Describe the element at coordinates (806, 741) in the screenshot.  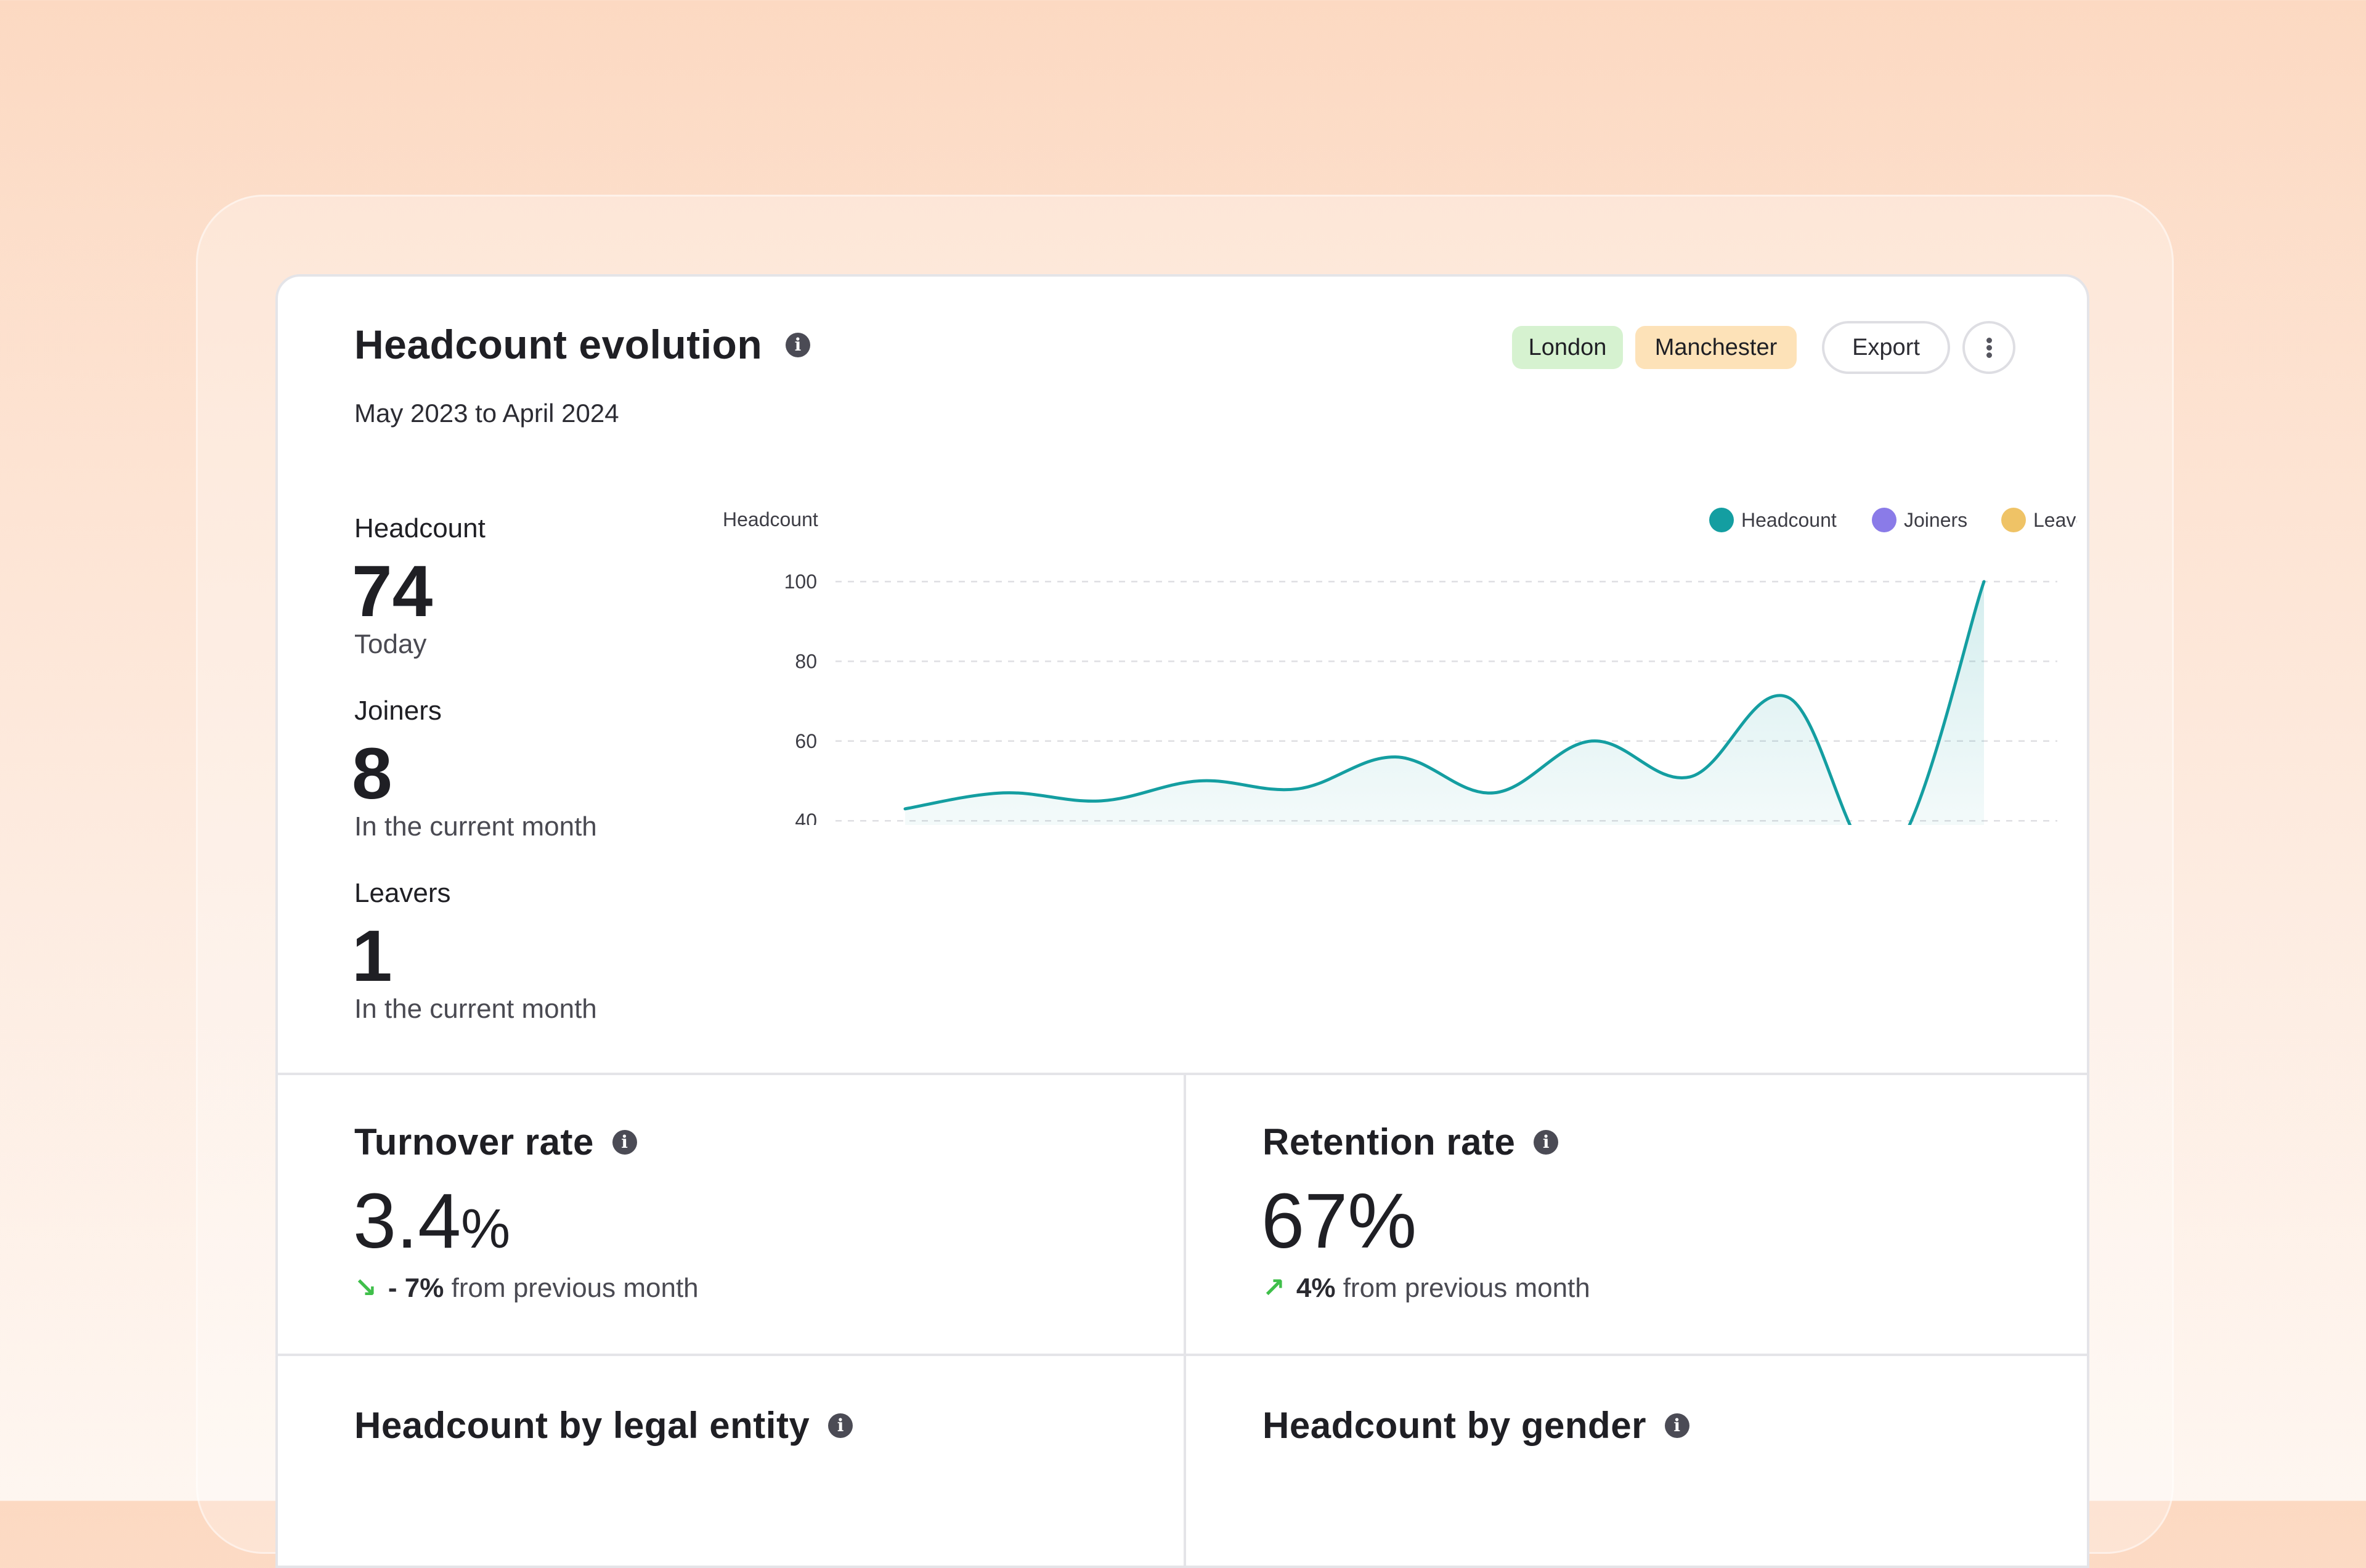
I see `y-tick-label: 60` at that location.